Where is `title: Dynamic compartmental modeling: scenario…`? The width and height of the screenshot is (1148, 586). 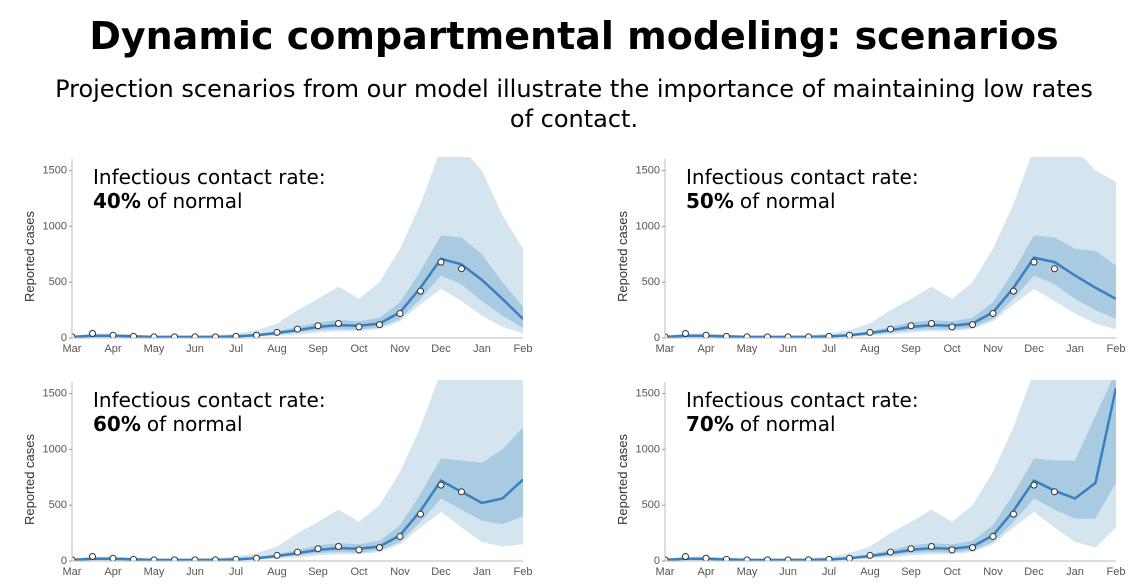
title: Dynamic compartmental modeling: scenario… is located at coordinates (574, 36).